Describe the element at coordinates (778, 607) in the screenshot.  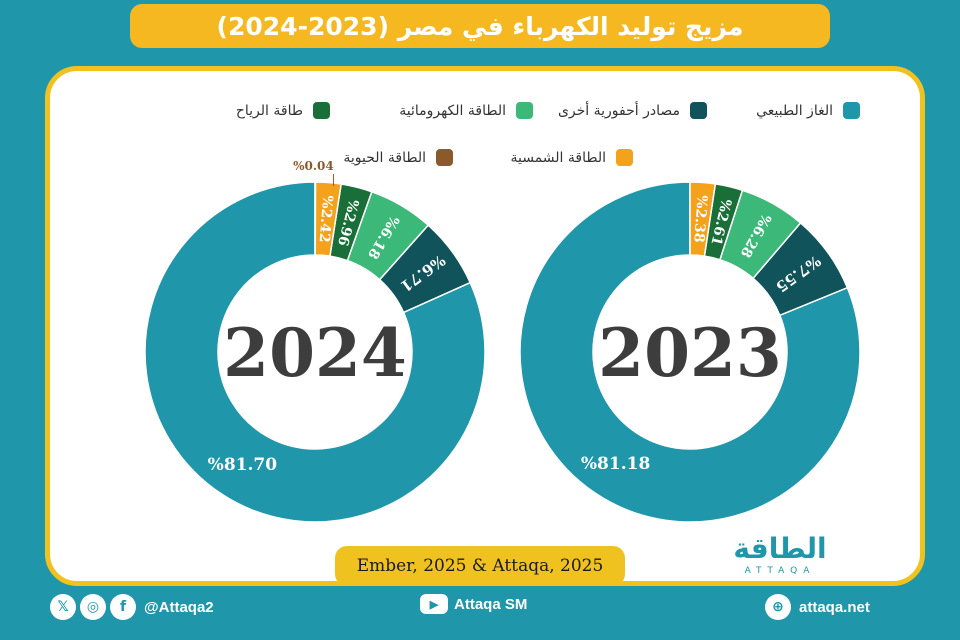
I see `globe-icon: ⊕` at that location.